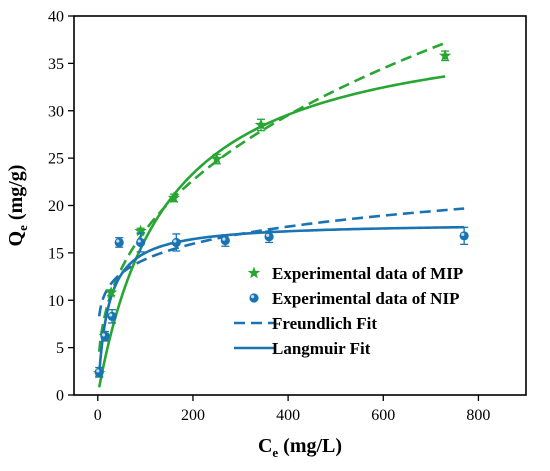 This screenshot has width=550, height=471. I want to click on y-tick-label: 20, so click(56, 206).